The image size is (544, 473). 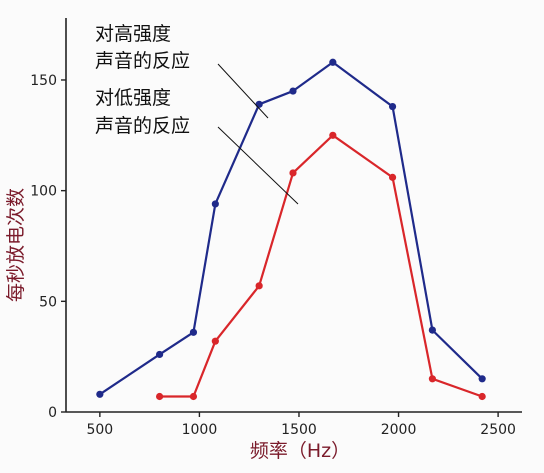 I want to click on annotation-high-line2: 声音的反应, so click(x=142, y=61).